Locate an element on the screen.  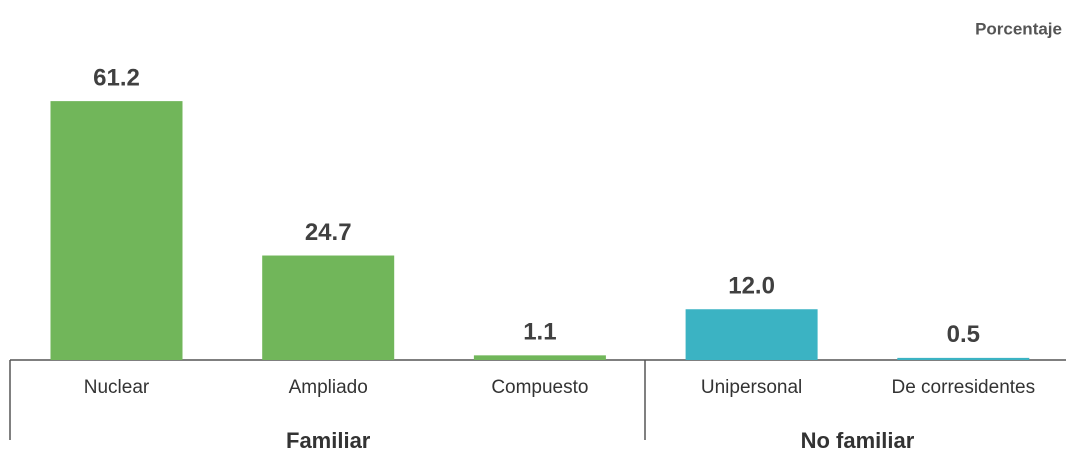
unit-label: Porcentaje is located at coordinates (1018, 28).